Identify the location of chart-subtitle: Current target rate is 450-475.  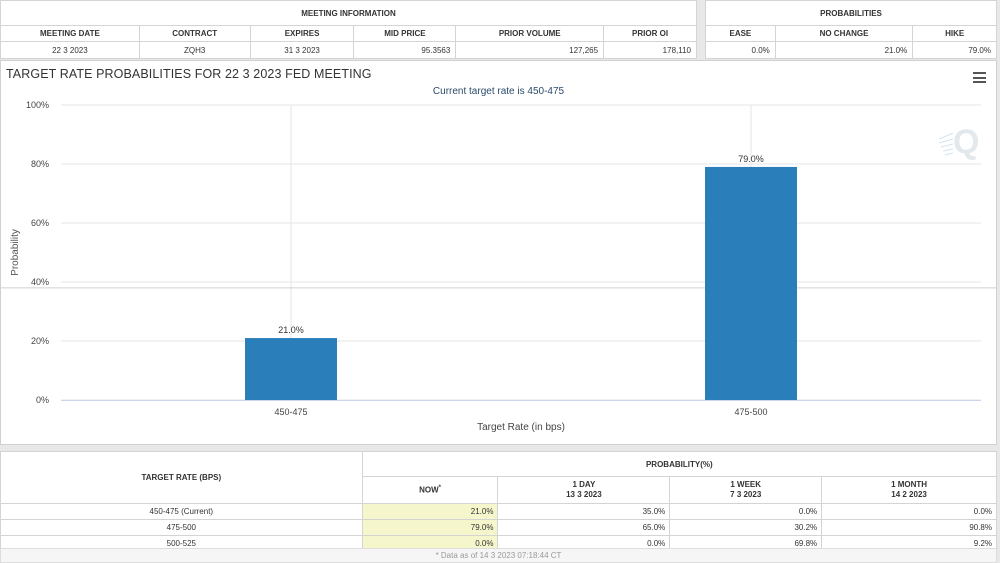
(498, 91).